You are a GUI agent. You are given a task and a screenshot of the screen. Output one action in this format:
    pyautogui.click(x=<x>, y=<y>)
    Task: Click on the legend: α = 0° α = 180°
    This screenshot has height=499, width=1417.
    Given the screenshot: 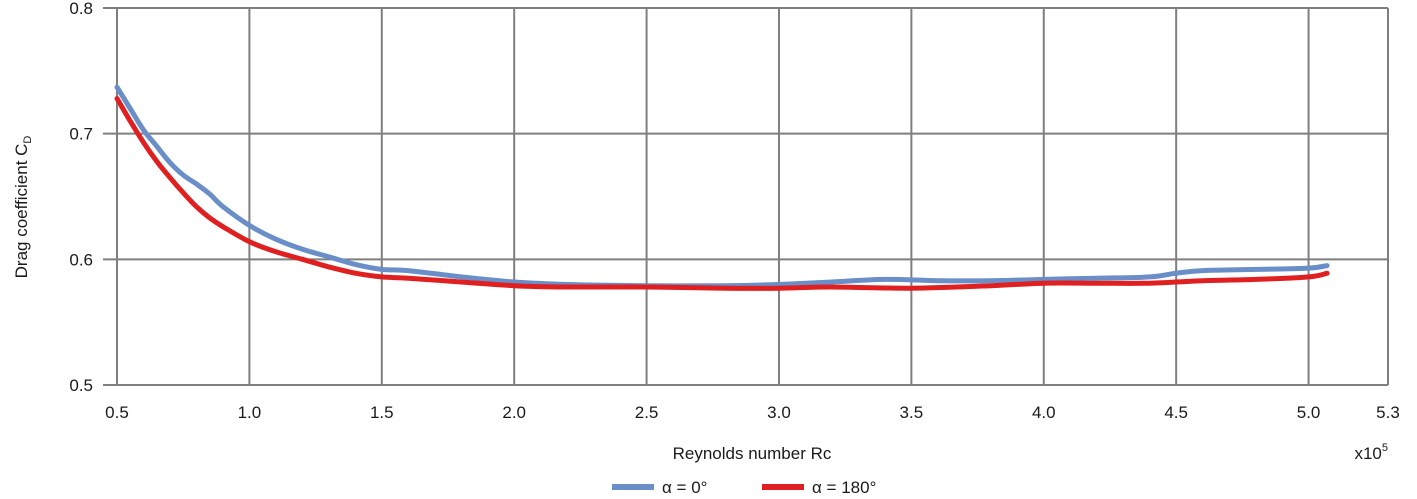 What is the action you would take?
    pyautogui.click(x=744, y=487)
    